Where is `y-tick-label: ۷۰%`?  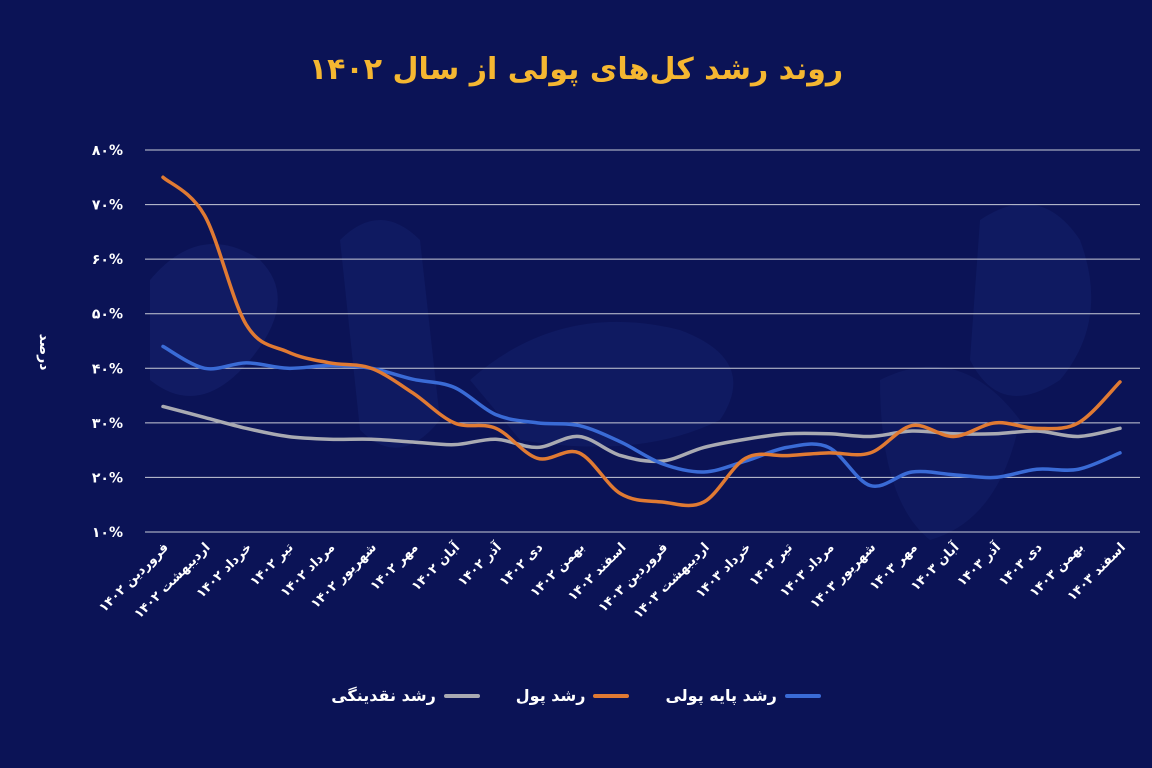
y-tick-label: ۷۰% is located at coordinates (107, 206).